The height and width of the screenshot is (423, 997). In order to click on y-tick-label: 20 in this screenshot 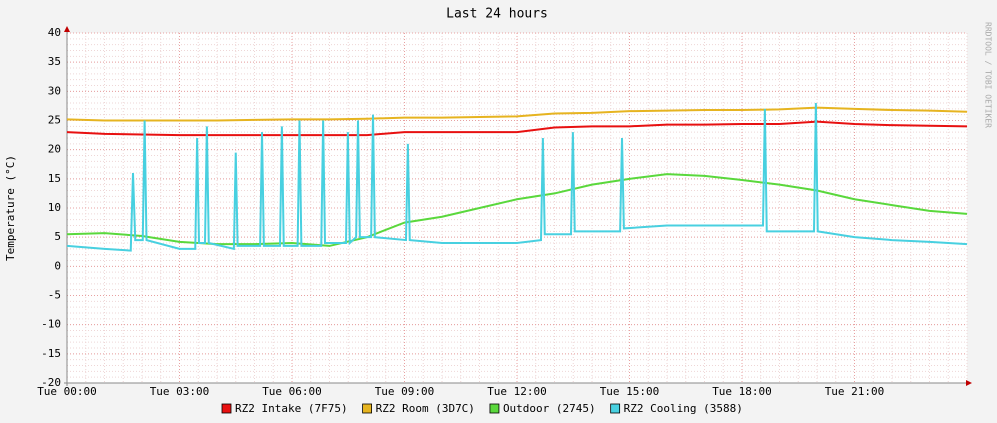, I will do `click(54, 149)`.